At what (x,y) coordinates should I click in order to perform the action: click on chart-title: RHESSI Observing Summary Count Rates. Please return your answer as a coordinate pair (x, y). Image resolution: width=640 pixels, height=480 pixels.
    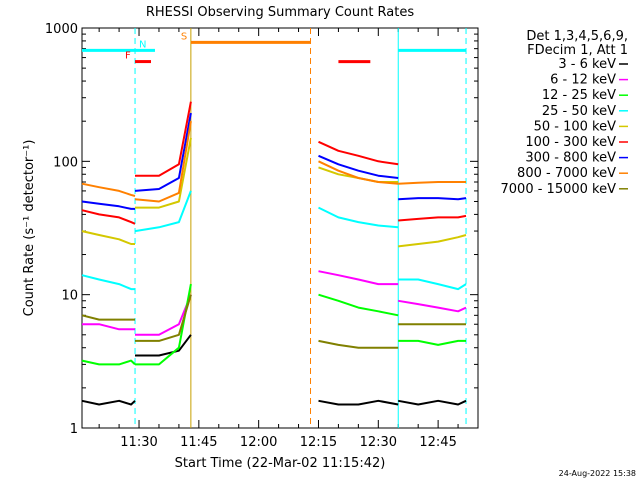
    Looking at the image, I should click on (280, 12).